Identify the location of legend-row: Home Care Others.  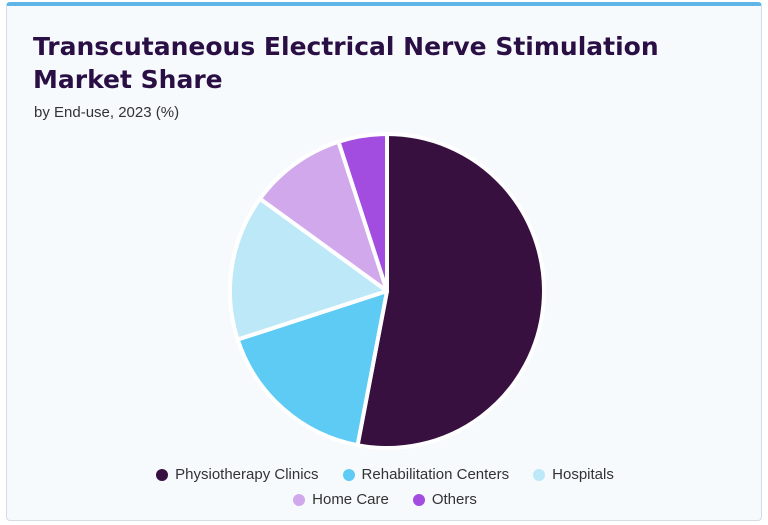
(385, 499).